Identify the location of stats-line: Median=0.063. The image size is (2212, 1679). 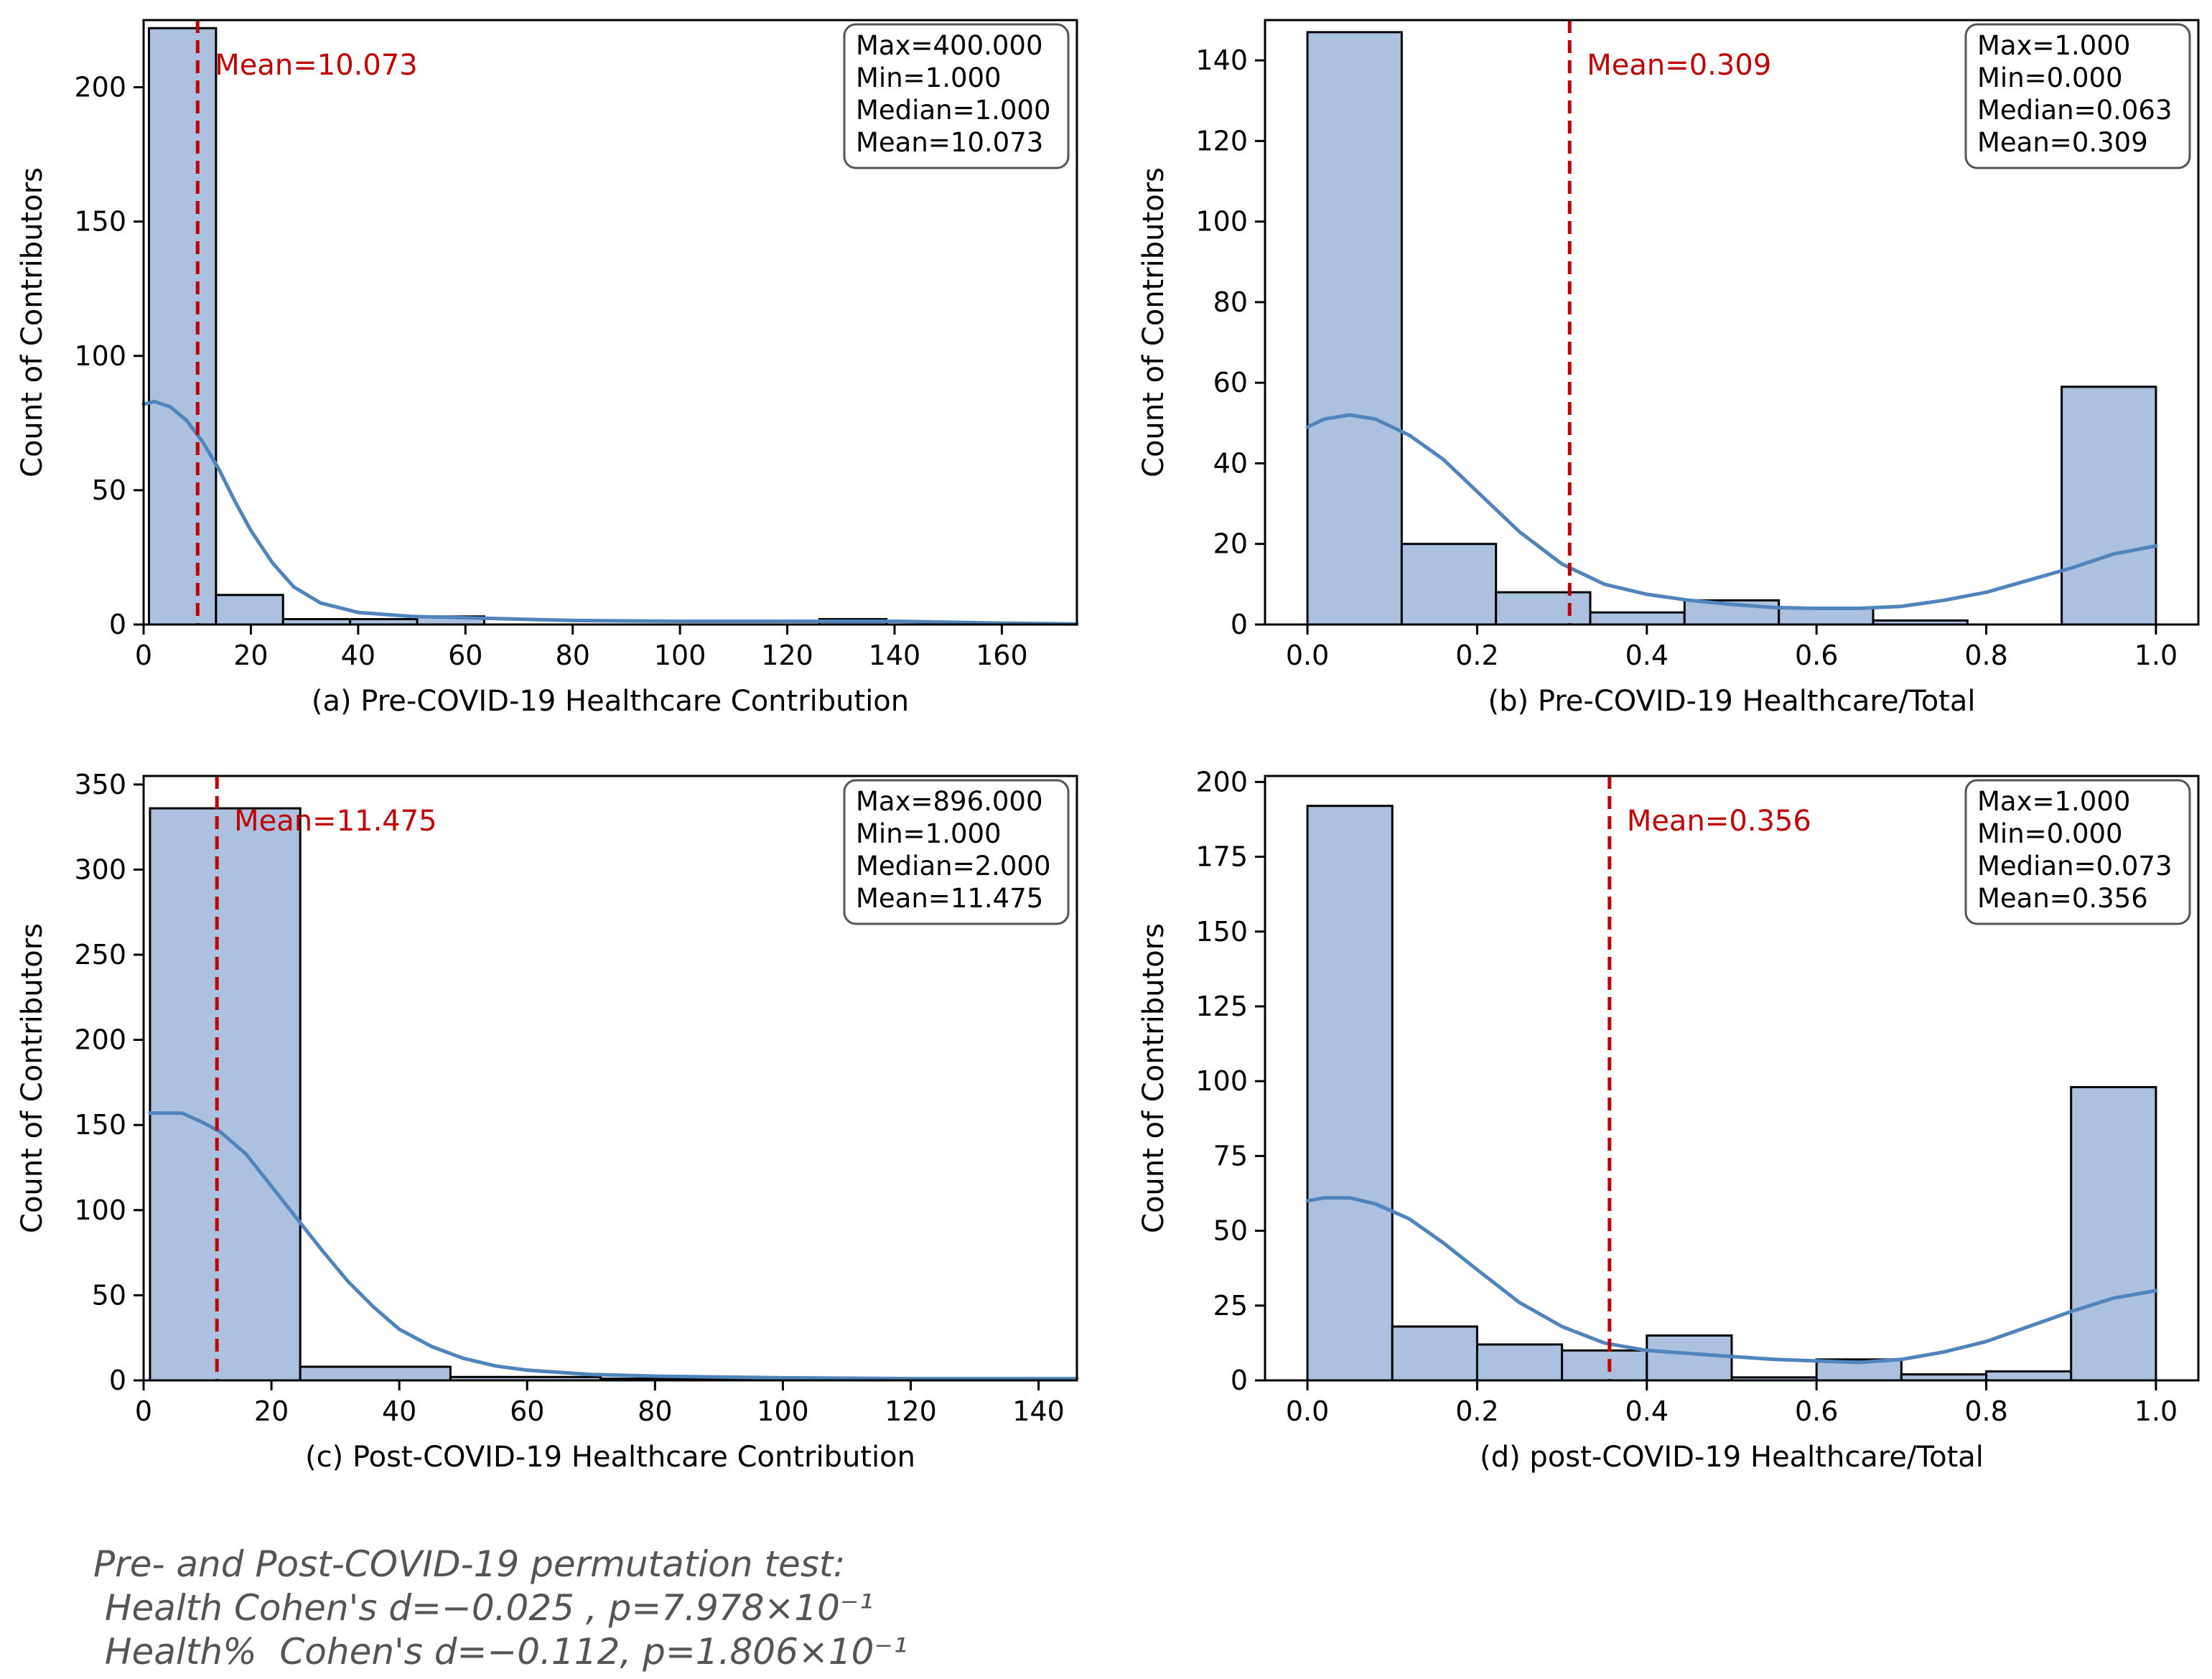
(2075, 110).